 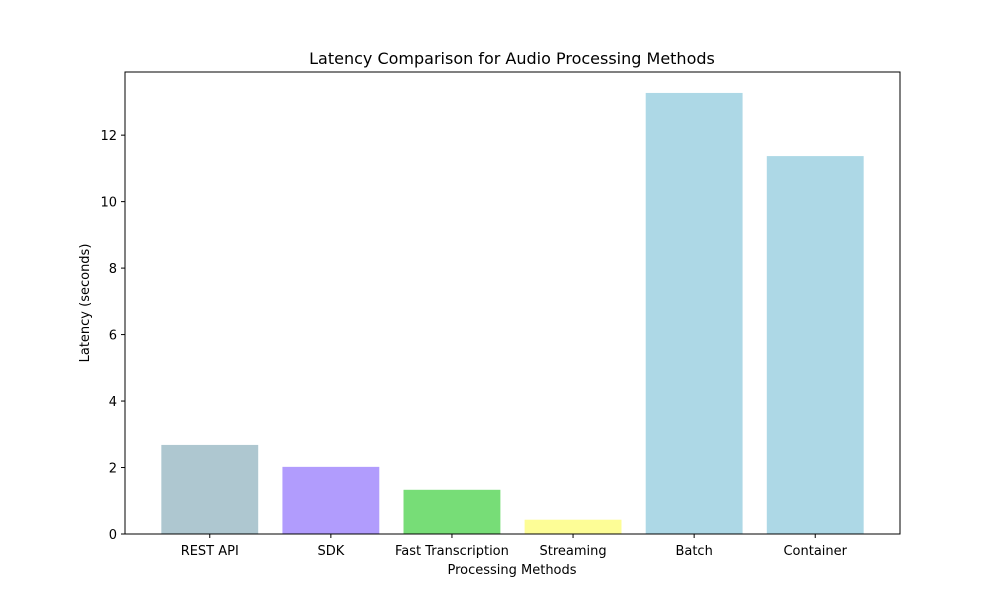 What do you see at coordinates (108, 203) in the screenshot?
I see `y-tick-label: 10` at bounding box center [108, 203].